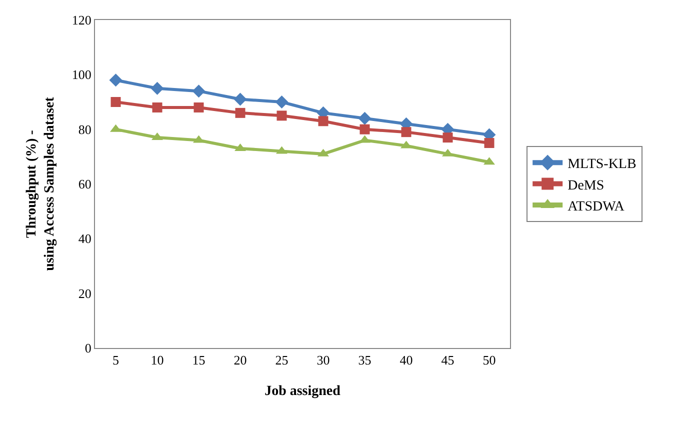 The image size is (675, 423). I want to click on y-tick-label: 40, so click(85, 238).